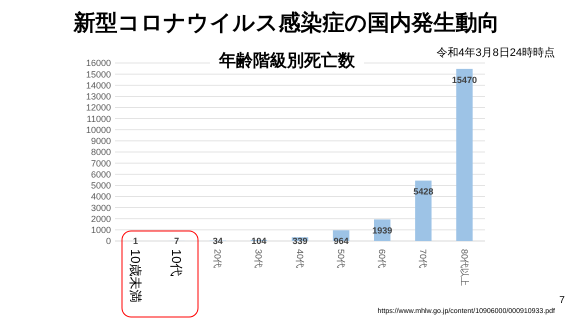 This screenshot has width=569, height=320. Describe the element at coordinates (382, 258) in the screenshot. I see `x-tick-label: 60代` at that location.